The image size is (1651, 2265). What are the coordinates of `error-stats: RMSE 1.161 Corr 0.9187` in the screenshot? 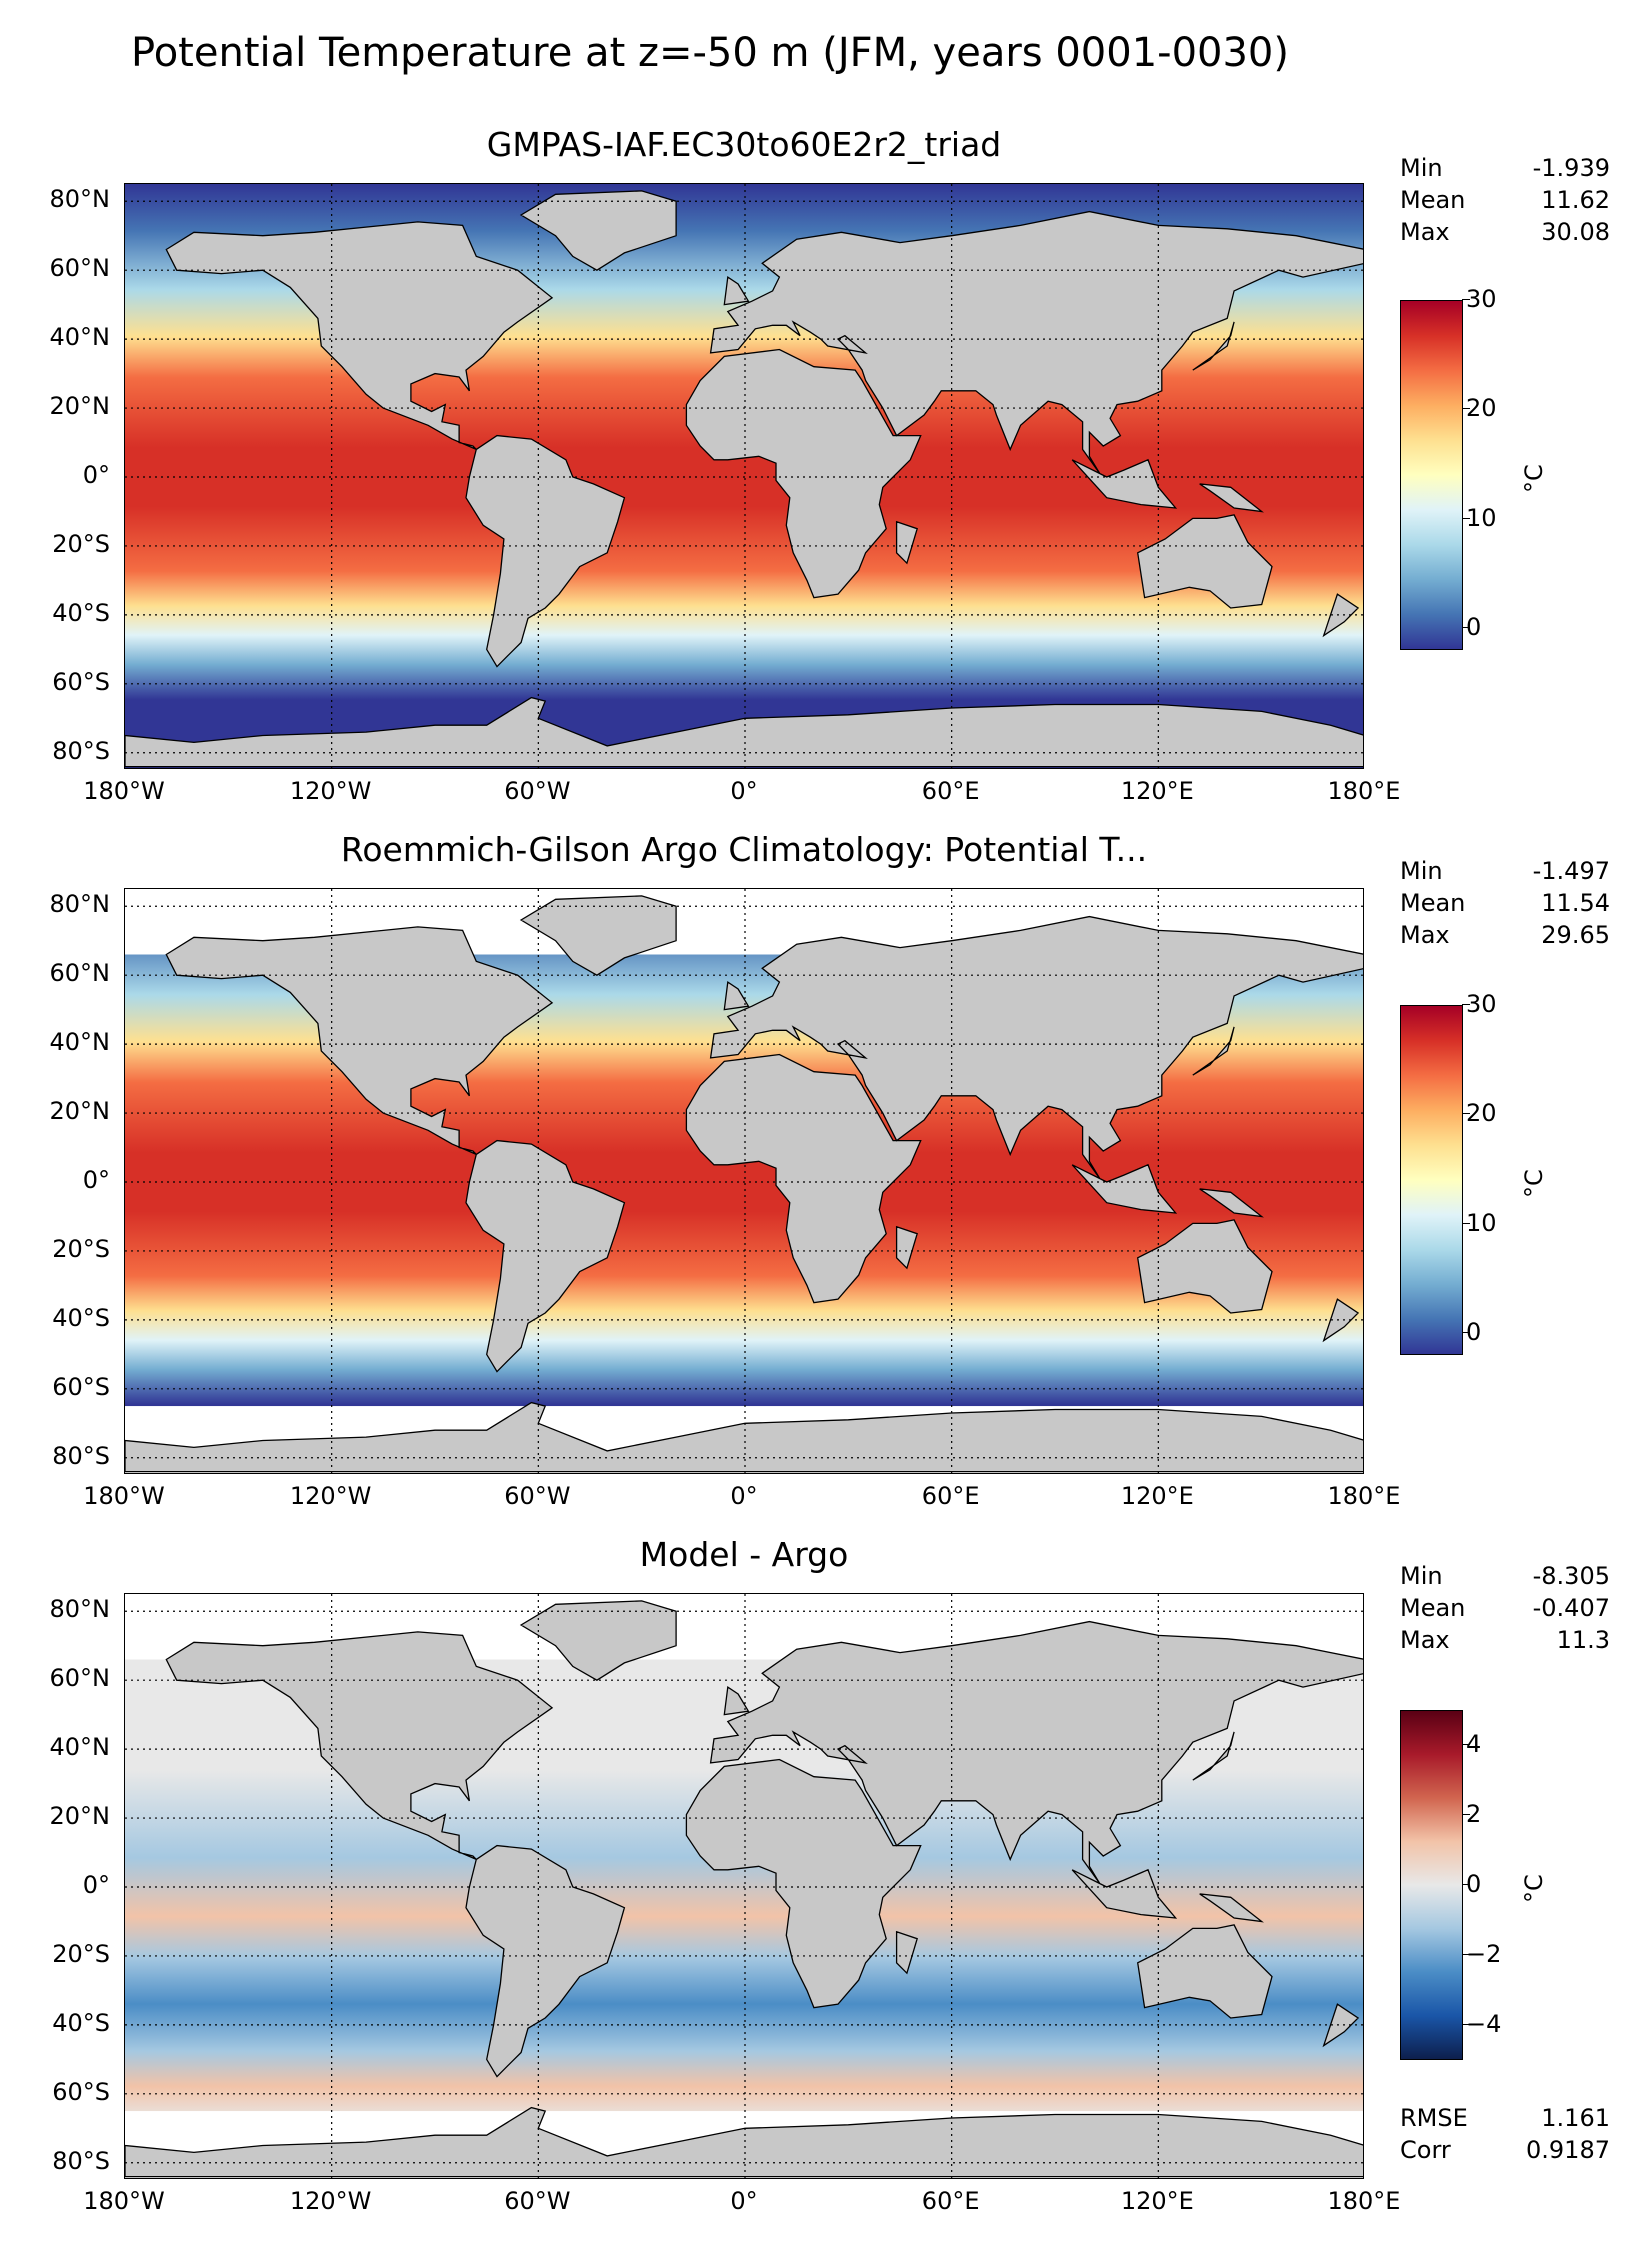 It's located at (1505, 2134).